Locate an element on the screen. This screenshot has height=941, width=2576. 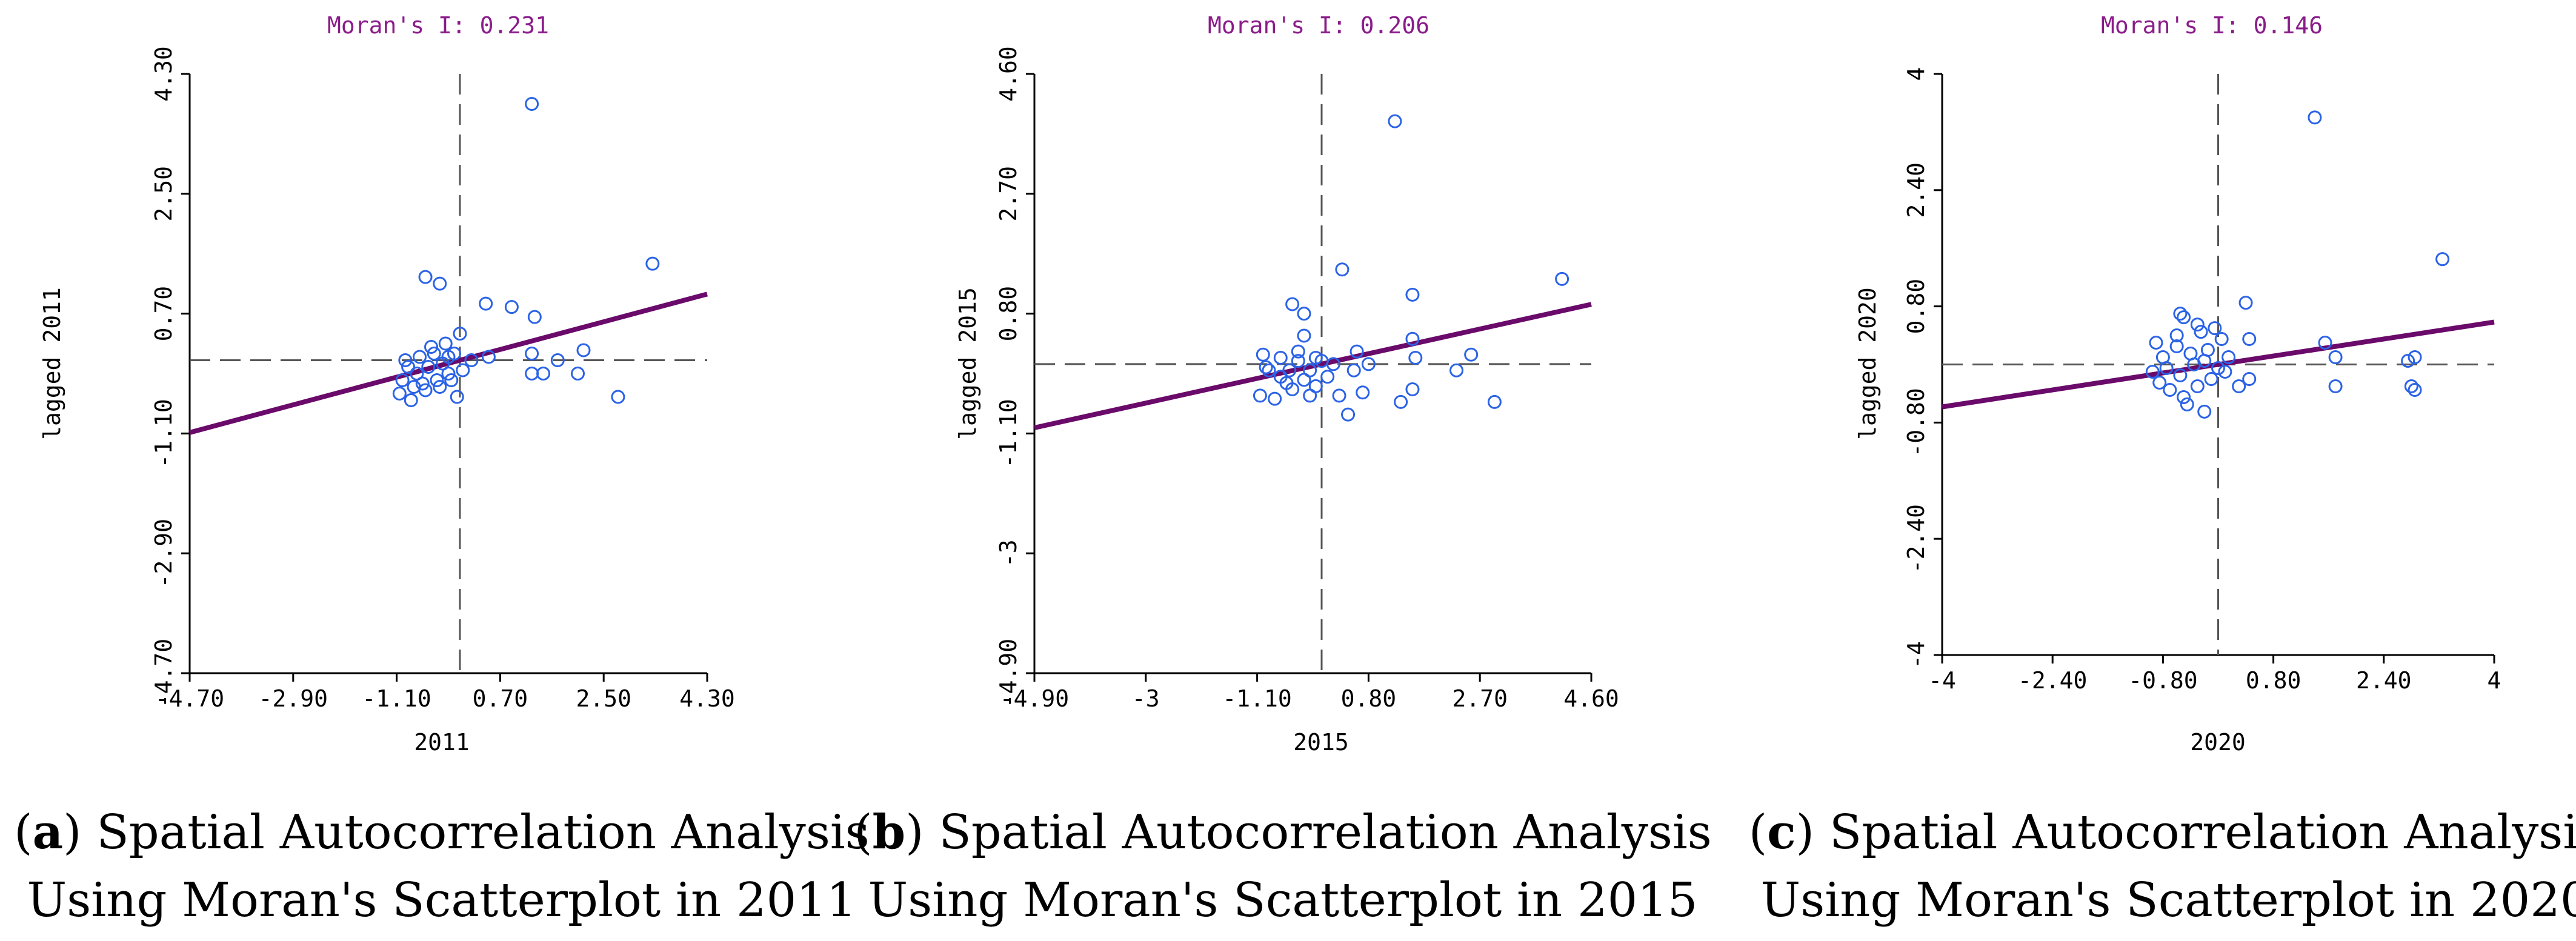
y-tick-label: -0.80 is located at coordinates (1916, 422).